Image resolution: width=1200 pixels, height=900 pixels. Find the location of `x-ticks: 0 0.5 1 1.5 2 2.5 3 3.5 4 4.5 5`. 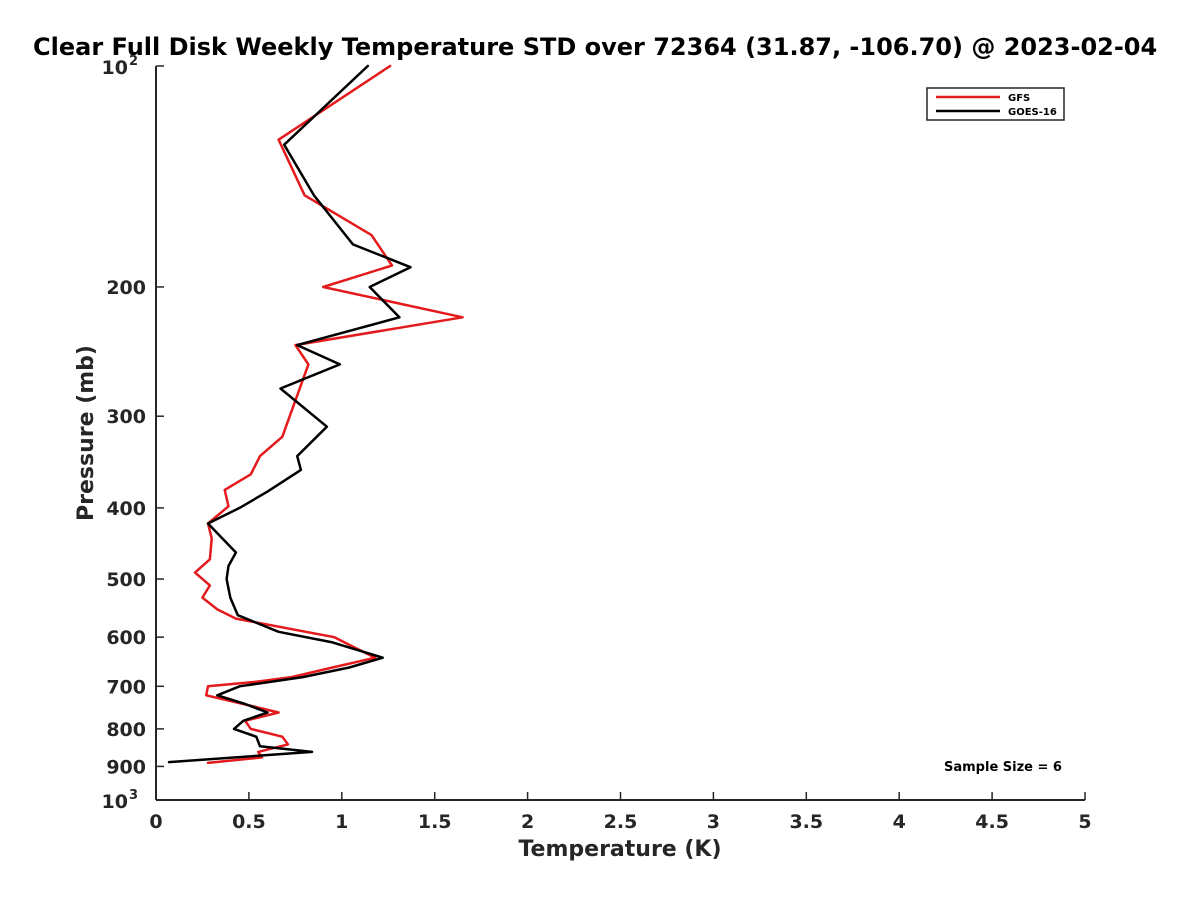

x-ticks: 0 0.5 1 1.5 2 2.5 3 3.5 4 4.5 5 is located at coordinates (620, 812).